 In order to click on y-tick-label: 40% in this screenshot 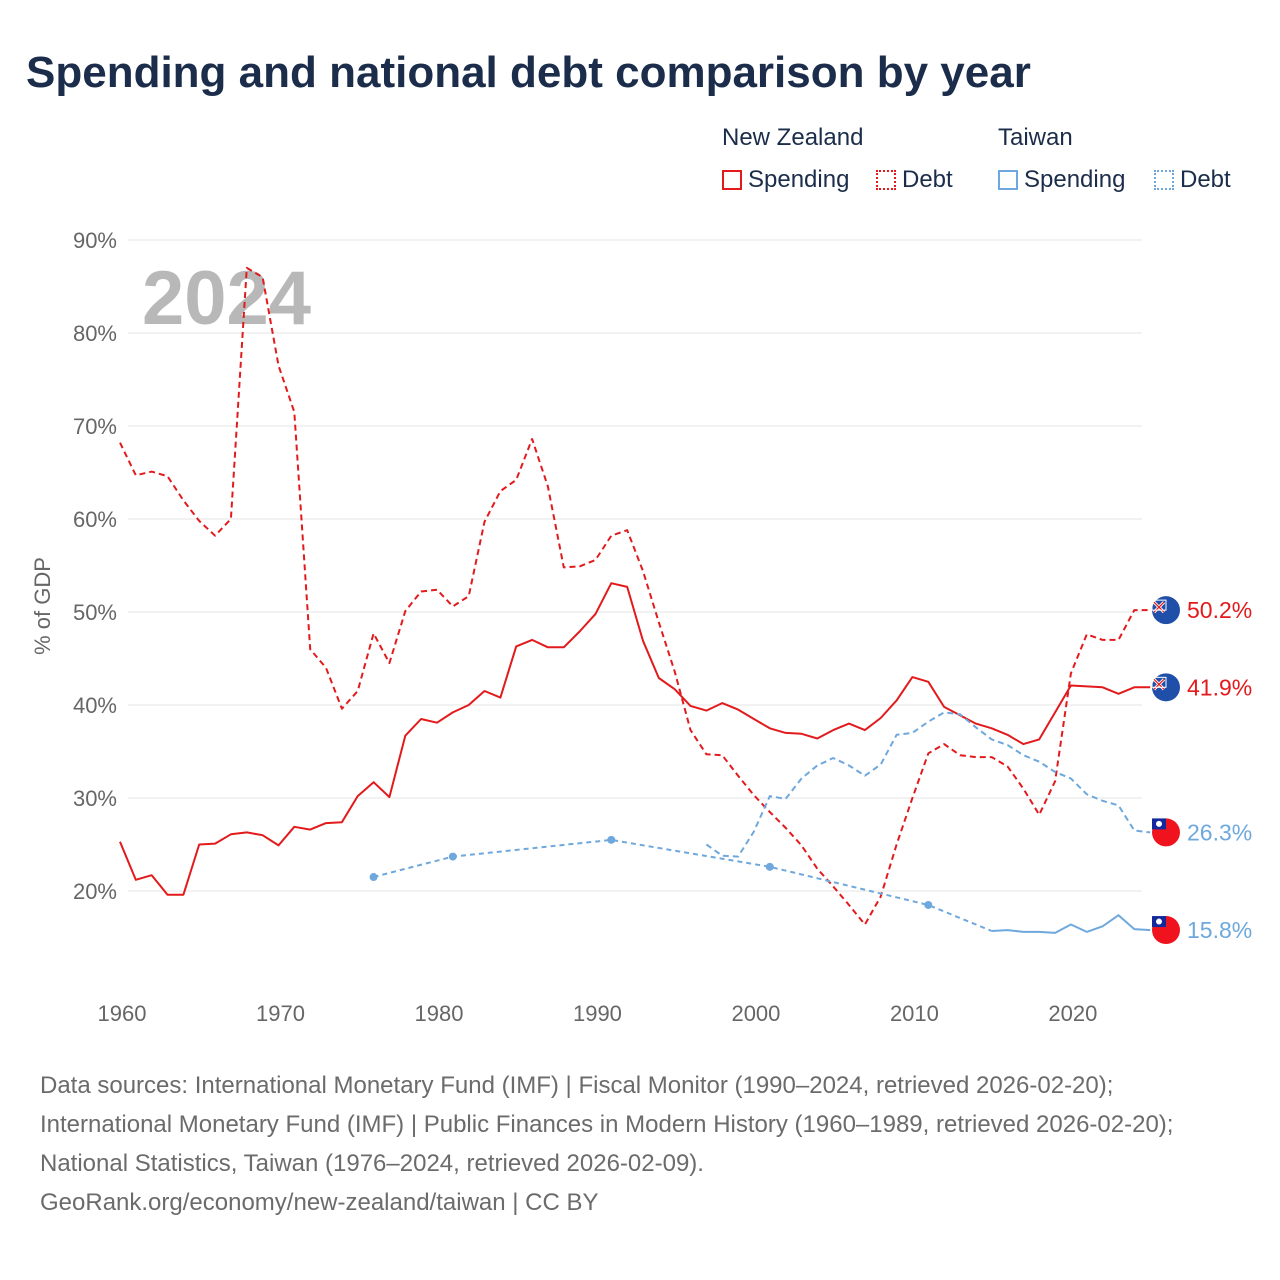, I will do `click(95, 705)`.